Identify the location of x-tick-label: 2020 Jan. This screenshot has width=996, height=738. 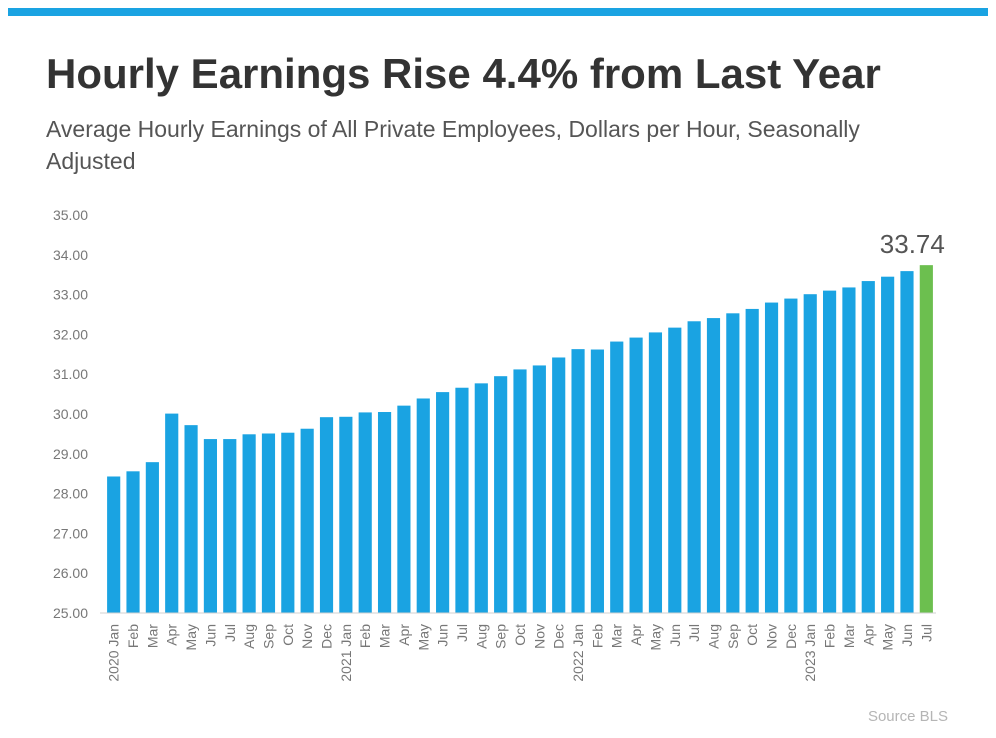
(114, 653).